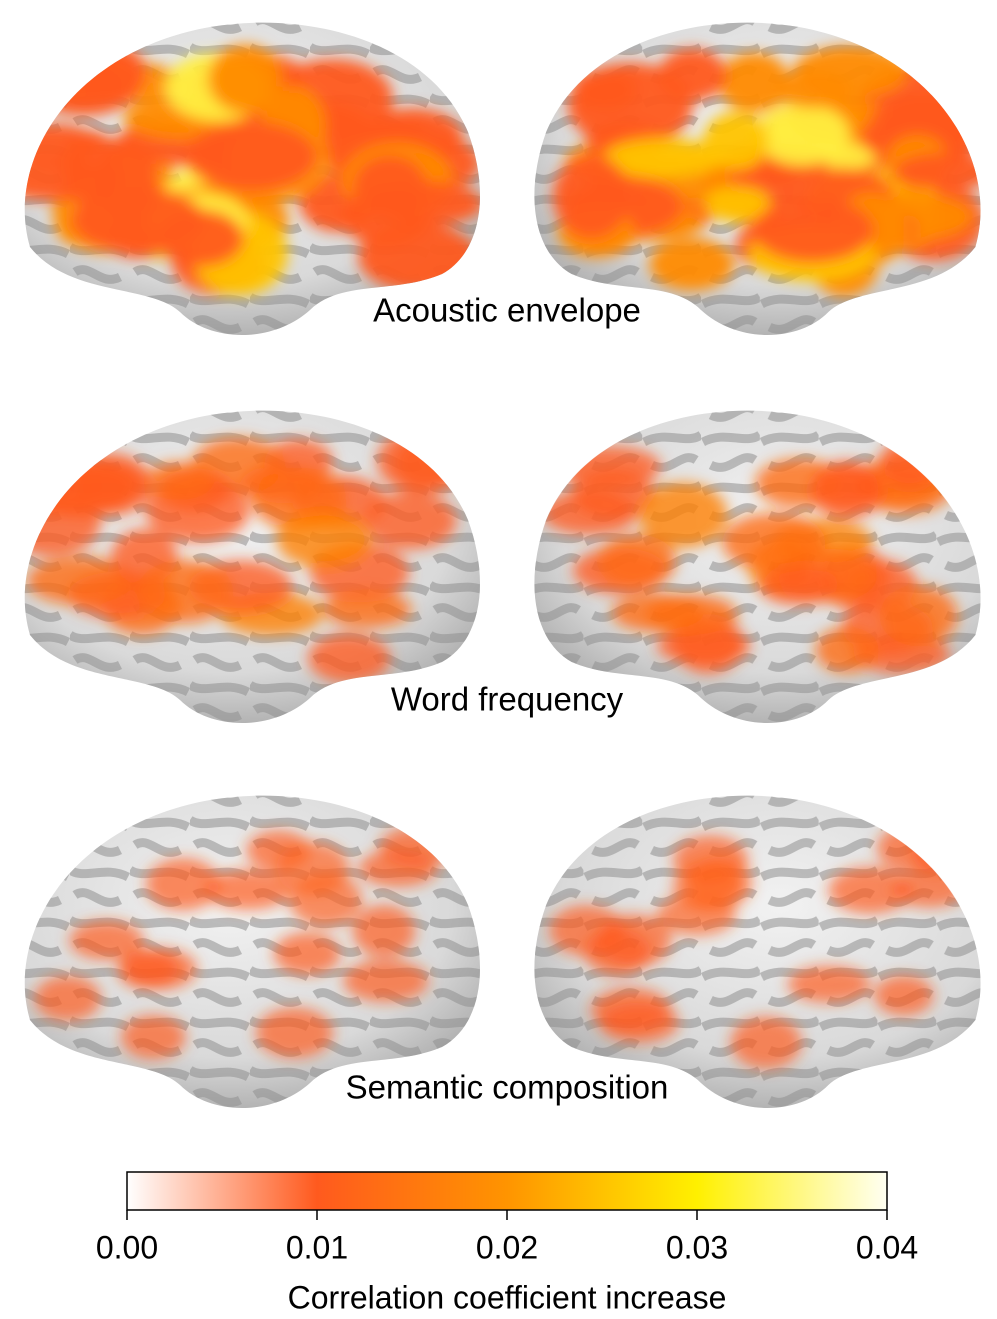 This screenshot has height=1319, width=997. I want to click on tick-label: 0.02, so click(507, 1247).